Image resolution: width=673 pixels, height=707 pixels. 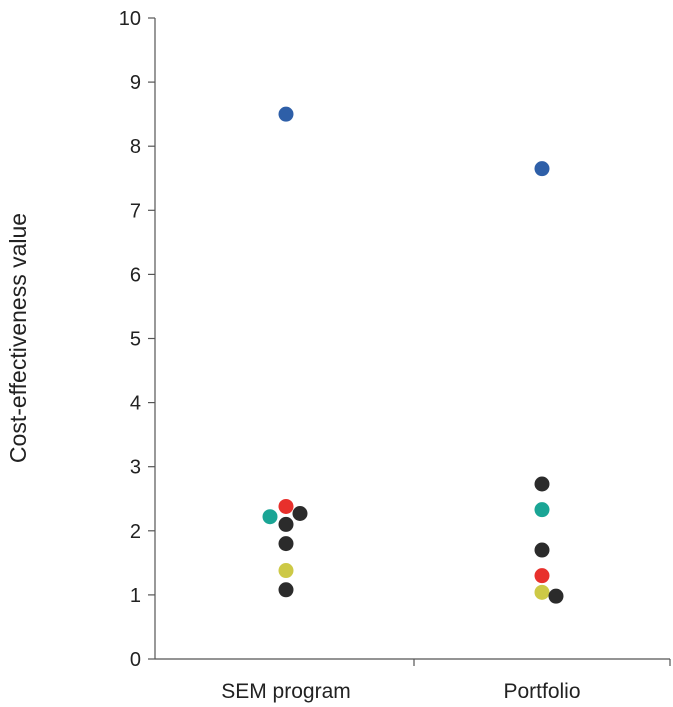 What do you see at coordinates (135, 404) in the screenshot?
I see `y-tick-label: 4` at bounding box center [135, 404].